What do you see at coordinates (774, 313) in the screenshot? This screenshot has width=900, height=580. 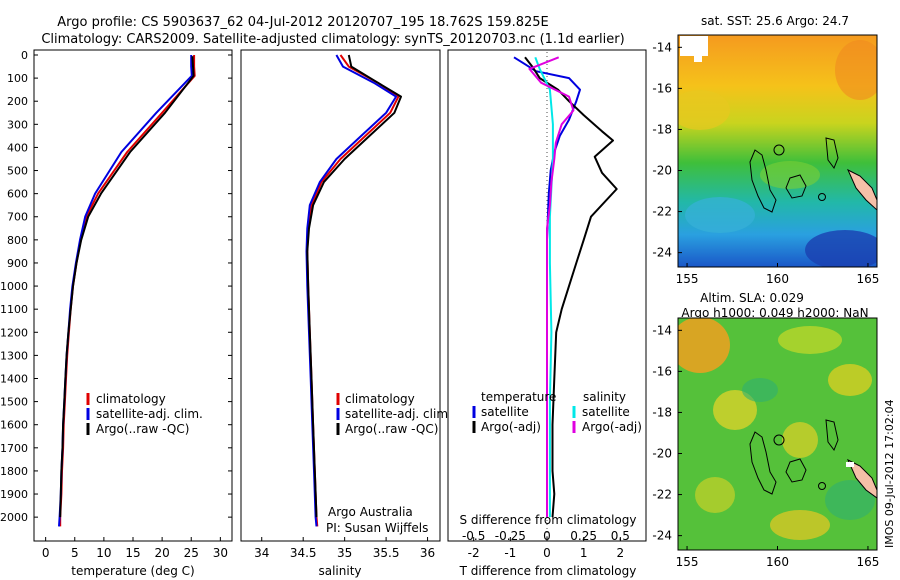 I see `sla-map-title-line2: Argo h1000: 0.049 h2000: NaN` at bounding box center [774, 313].